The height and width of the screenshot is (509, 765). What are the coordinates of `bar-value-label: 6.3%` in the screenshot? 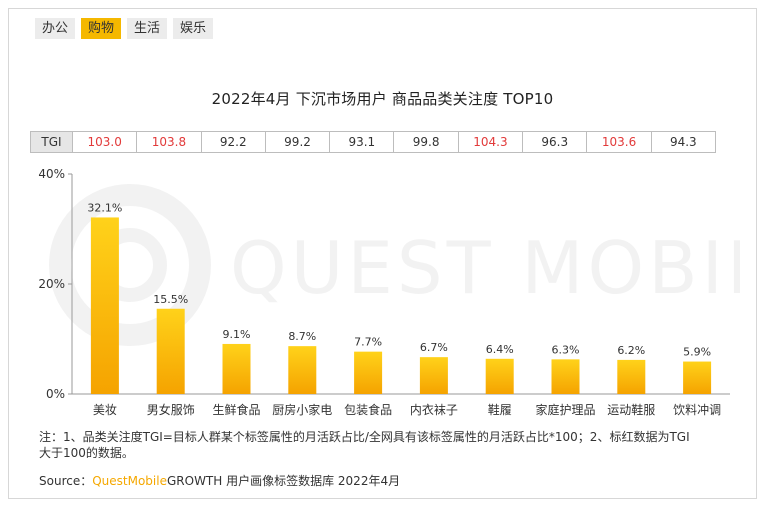 It's located at (566, 349).